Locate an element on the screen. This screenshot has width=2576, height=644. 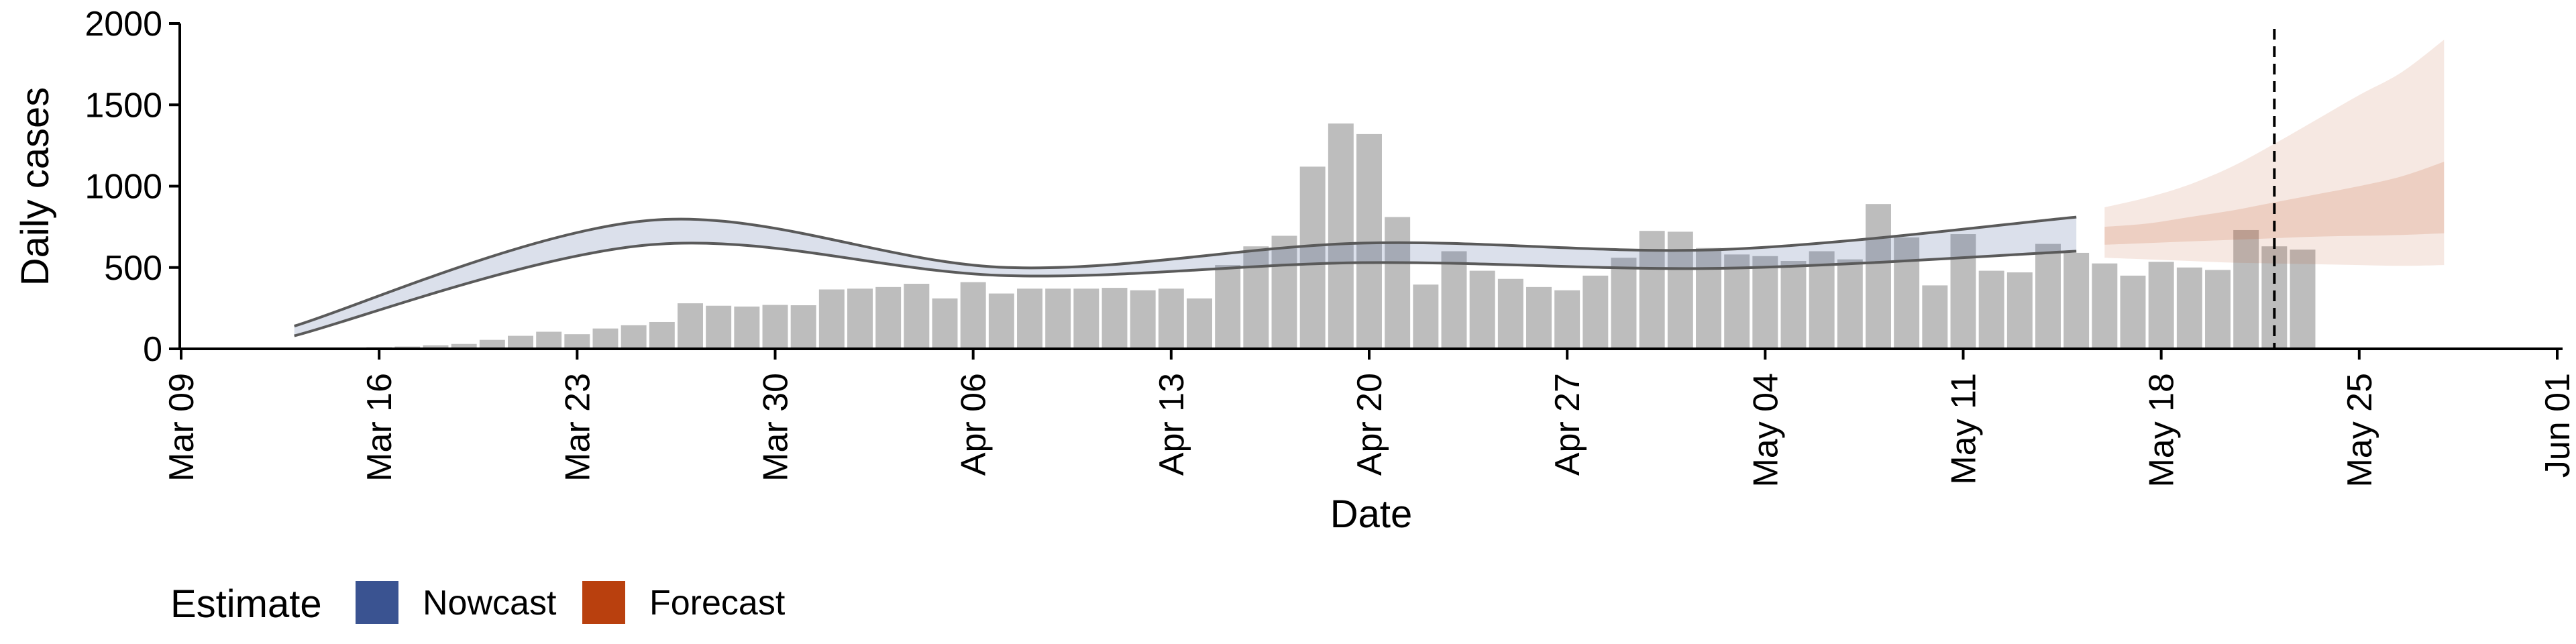
x-tick-label: May 18 is located at coordinates (2162, 430).